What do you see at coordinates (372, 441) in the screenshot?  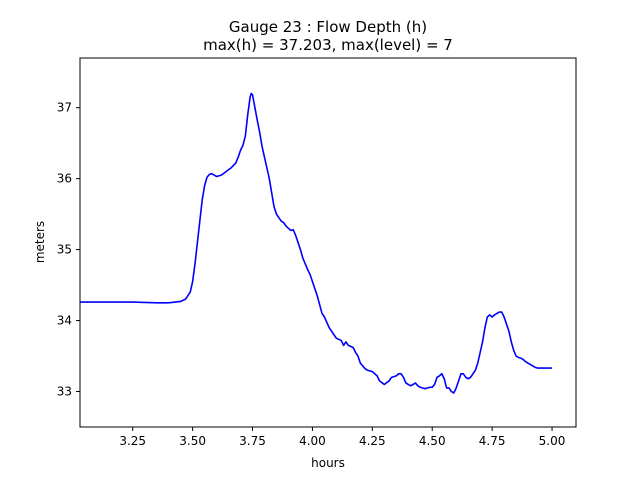 I see `x-tick-label: 4.25` at bounding box center [372, 441].